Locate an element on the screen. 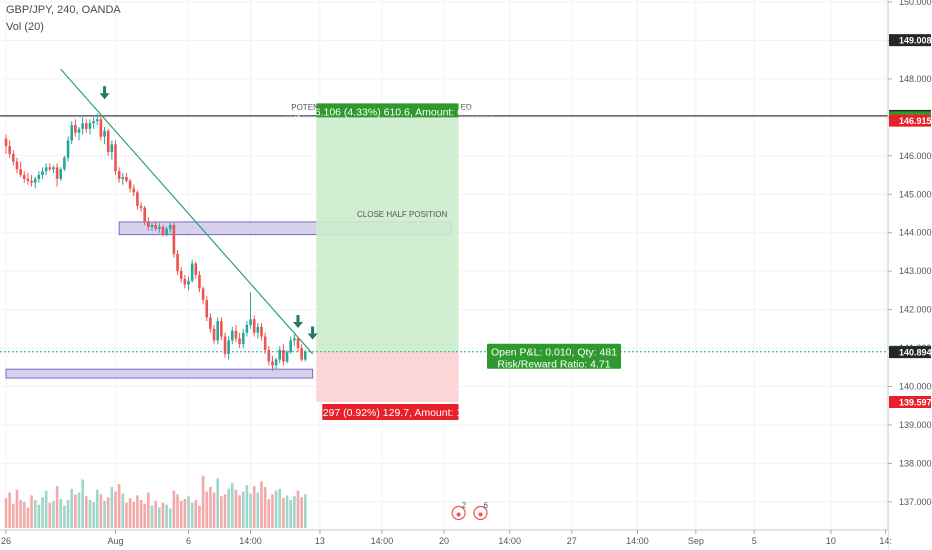 The image size is (932, 550). x-tick-label: 26 is located at coordinates (6, 541).